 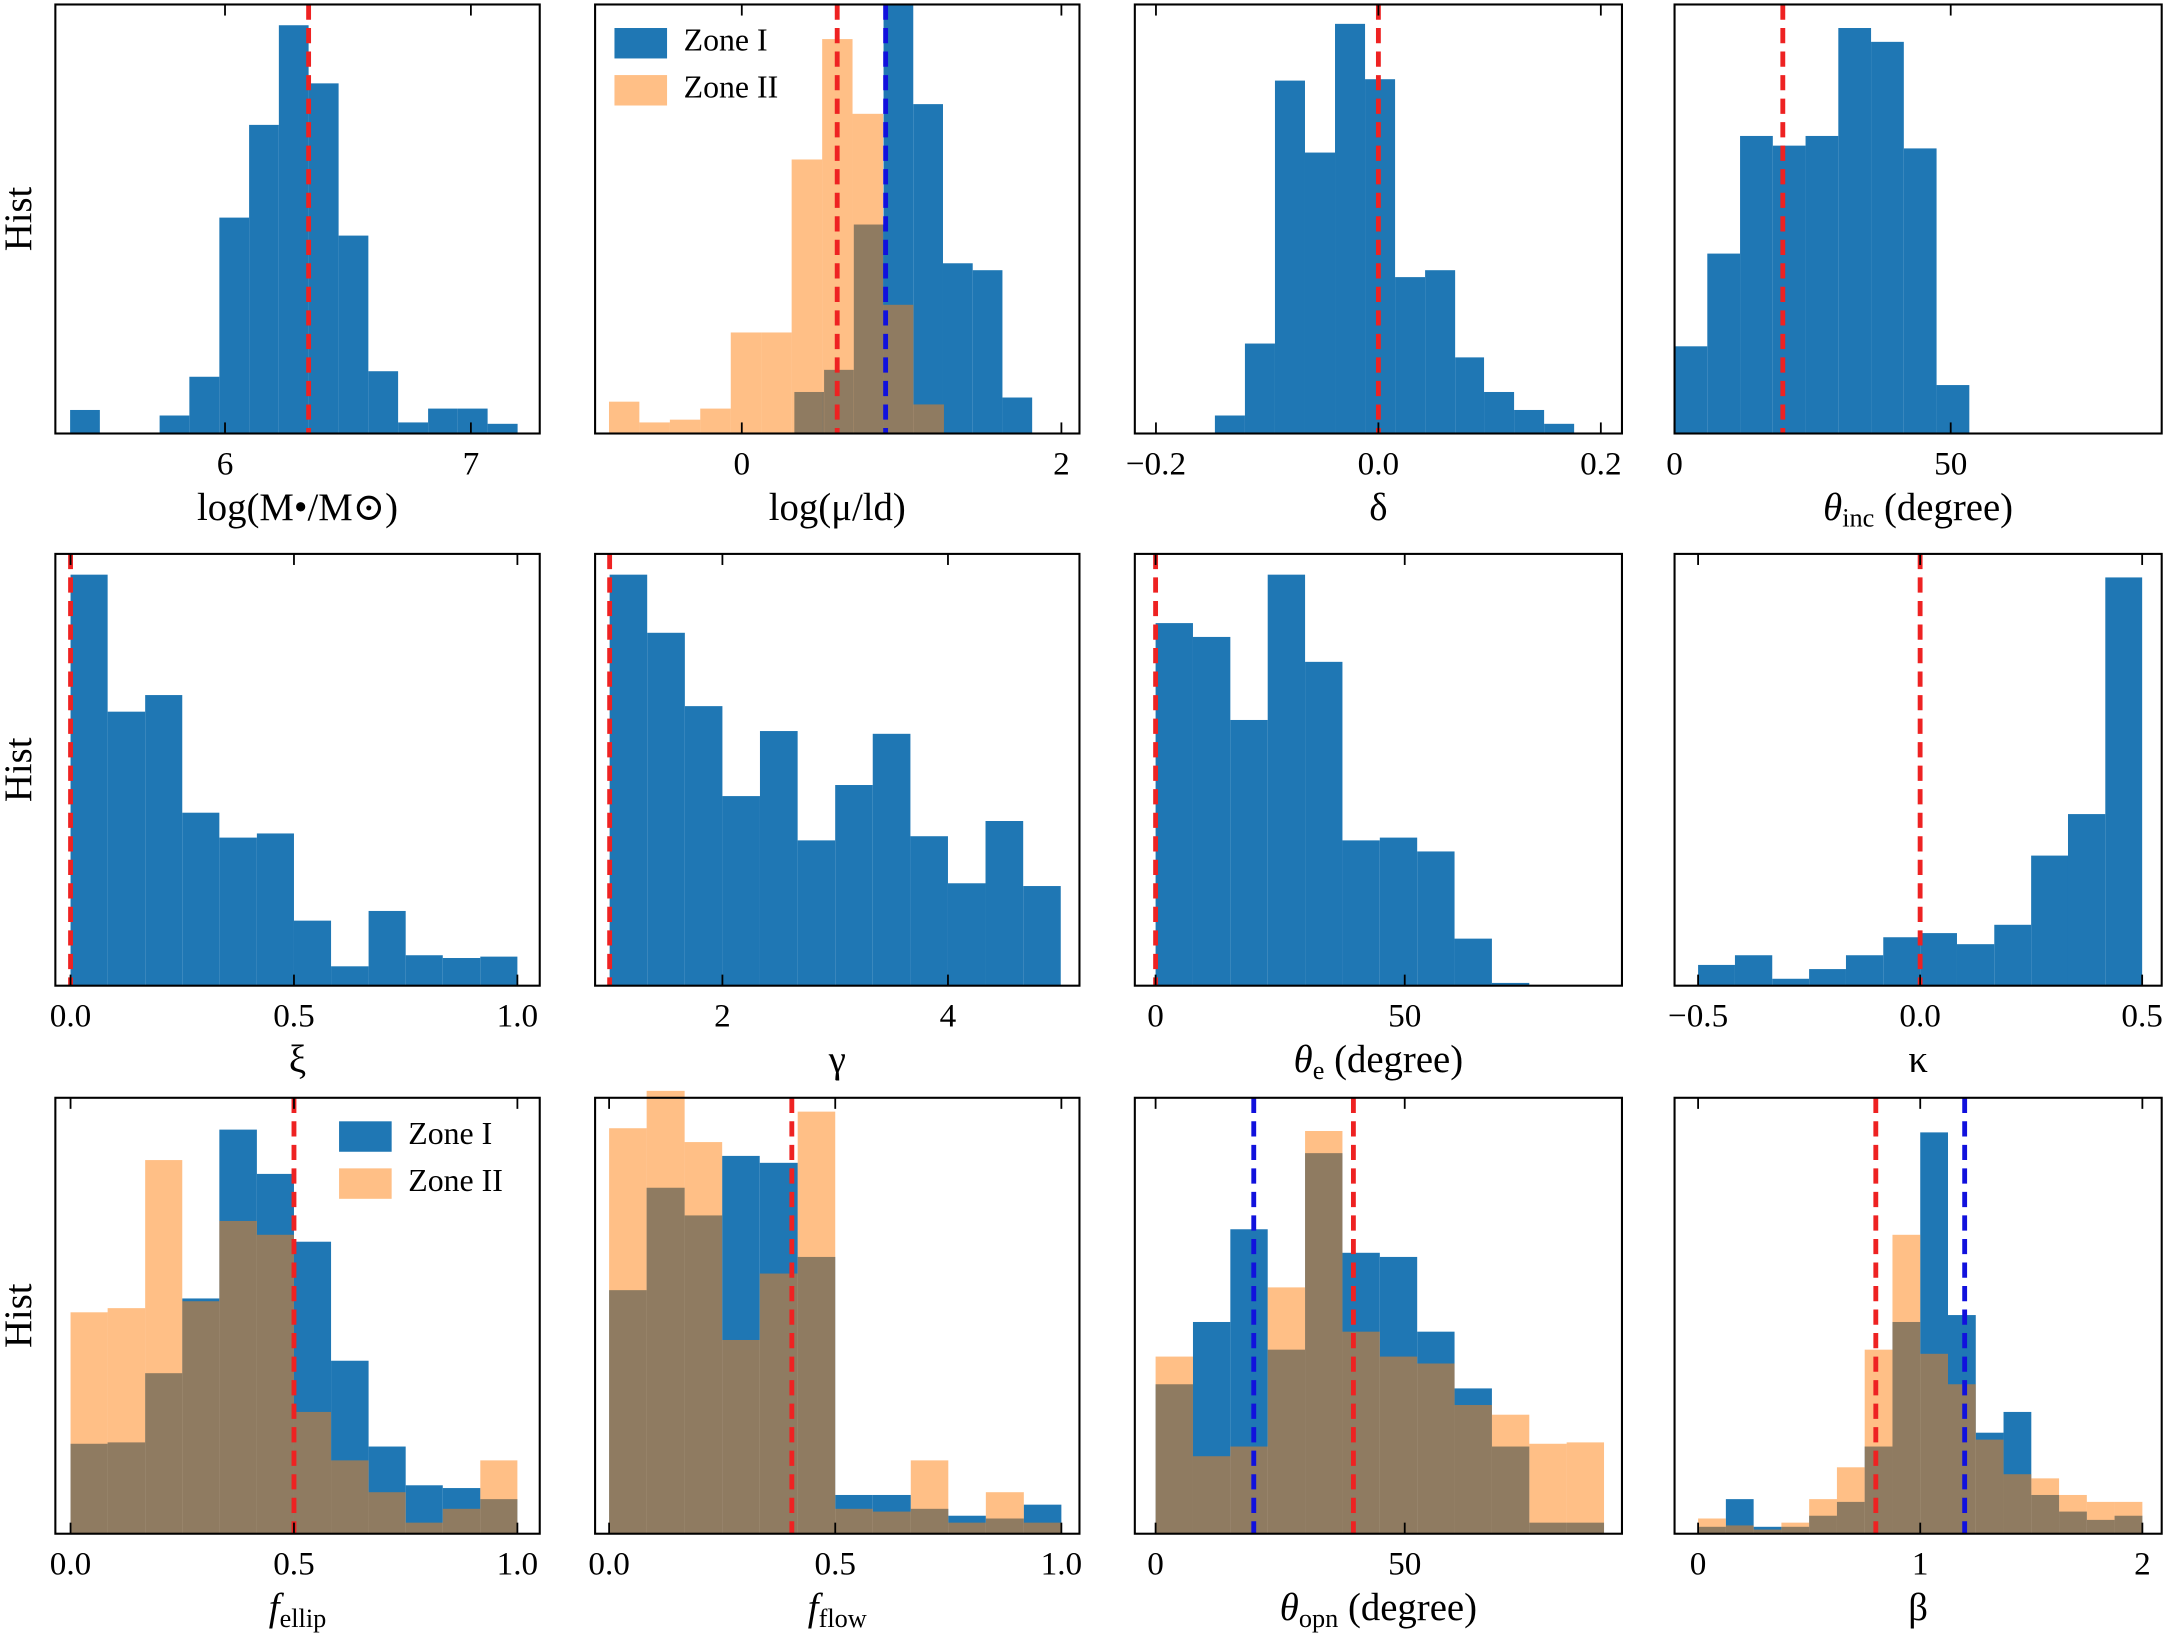 I want to click on x-tick-label: −0.5, so click(x=1698, y=1016).